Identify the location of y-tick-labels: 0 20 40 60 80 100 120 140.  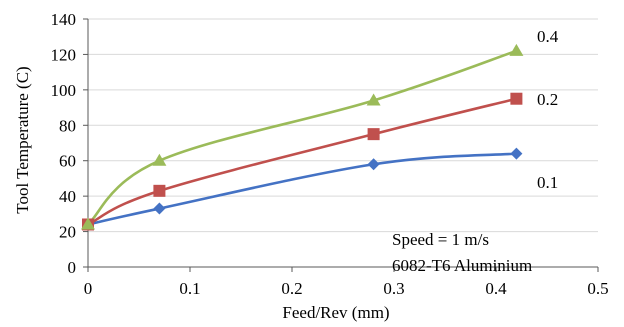
(64, 143).